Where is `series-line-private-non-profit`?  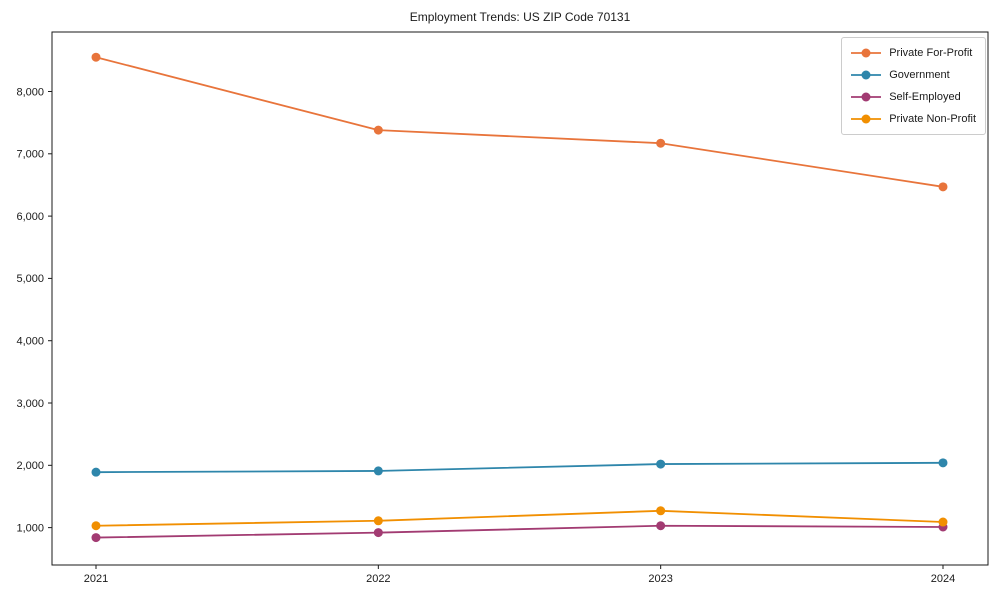 series-line-private-non-profit is located at coordinates (519, 518).